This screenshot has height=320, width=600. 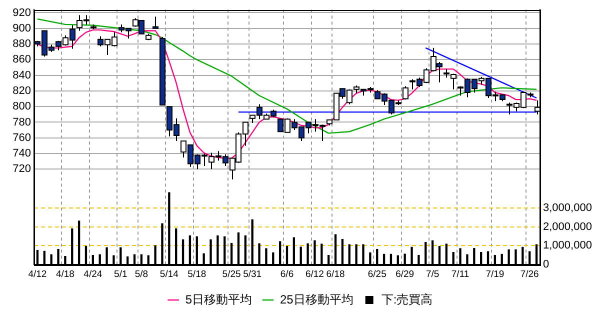 What do you see at coordinates (407, 299) in the screenshot?
I see `legend-label: 下:売買高` at bounding box center [407, 299].